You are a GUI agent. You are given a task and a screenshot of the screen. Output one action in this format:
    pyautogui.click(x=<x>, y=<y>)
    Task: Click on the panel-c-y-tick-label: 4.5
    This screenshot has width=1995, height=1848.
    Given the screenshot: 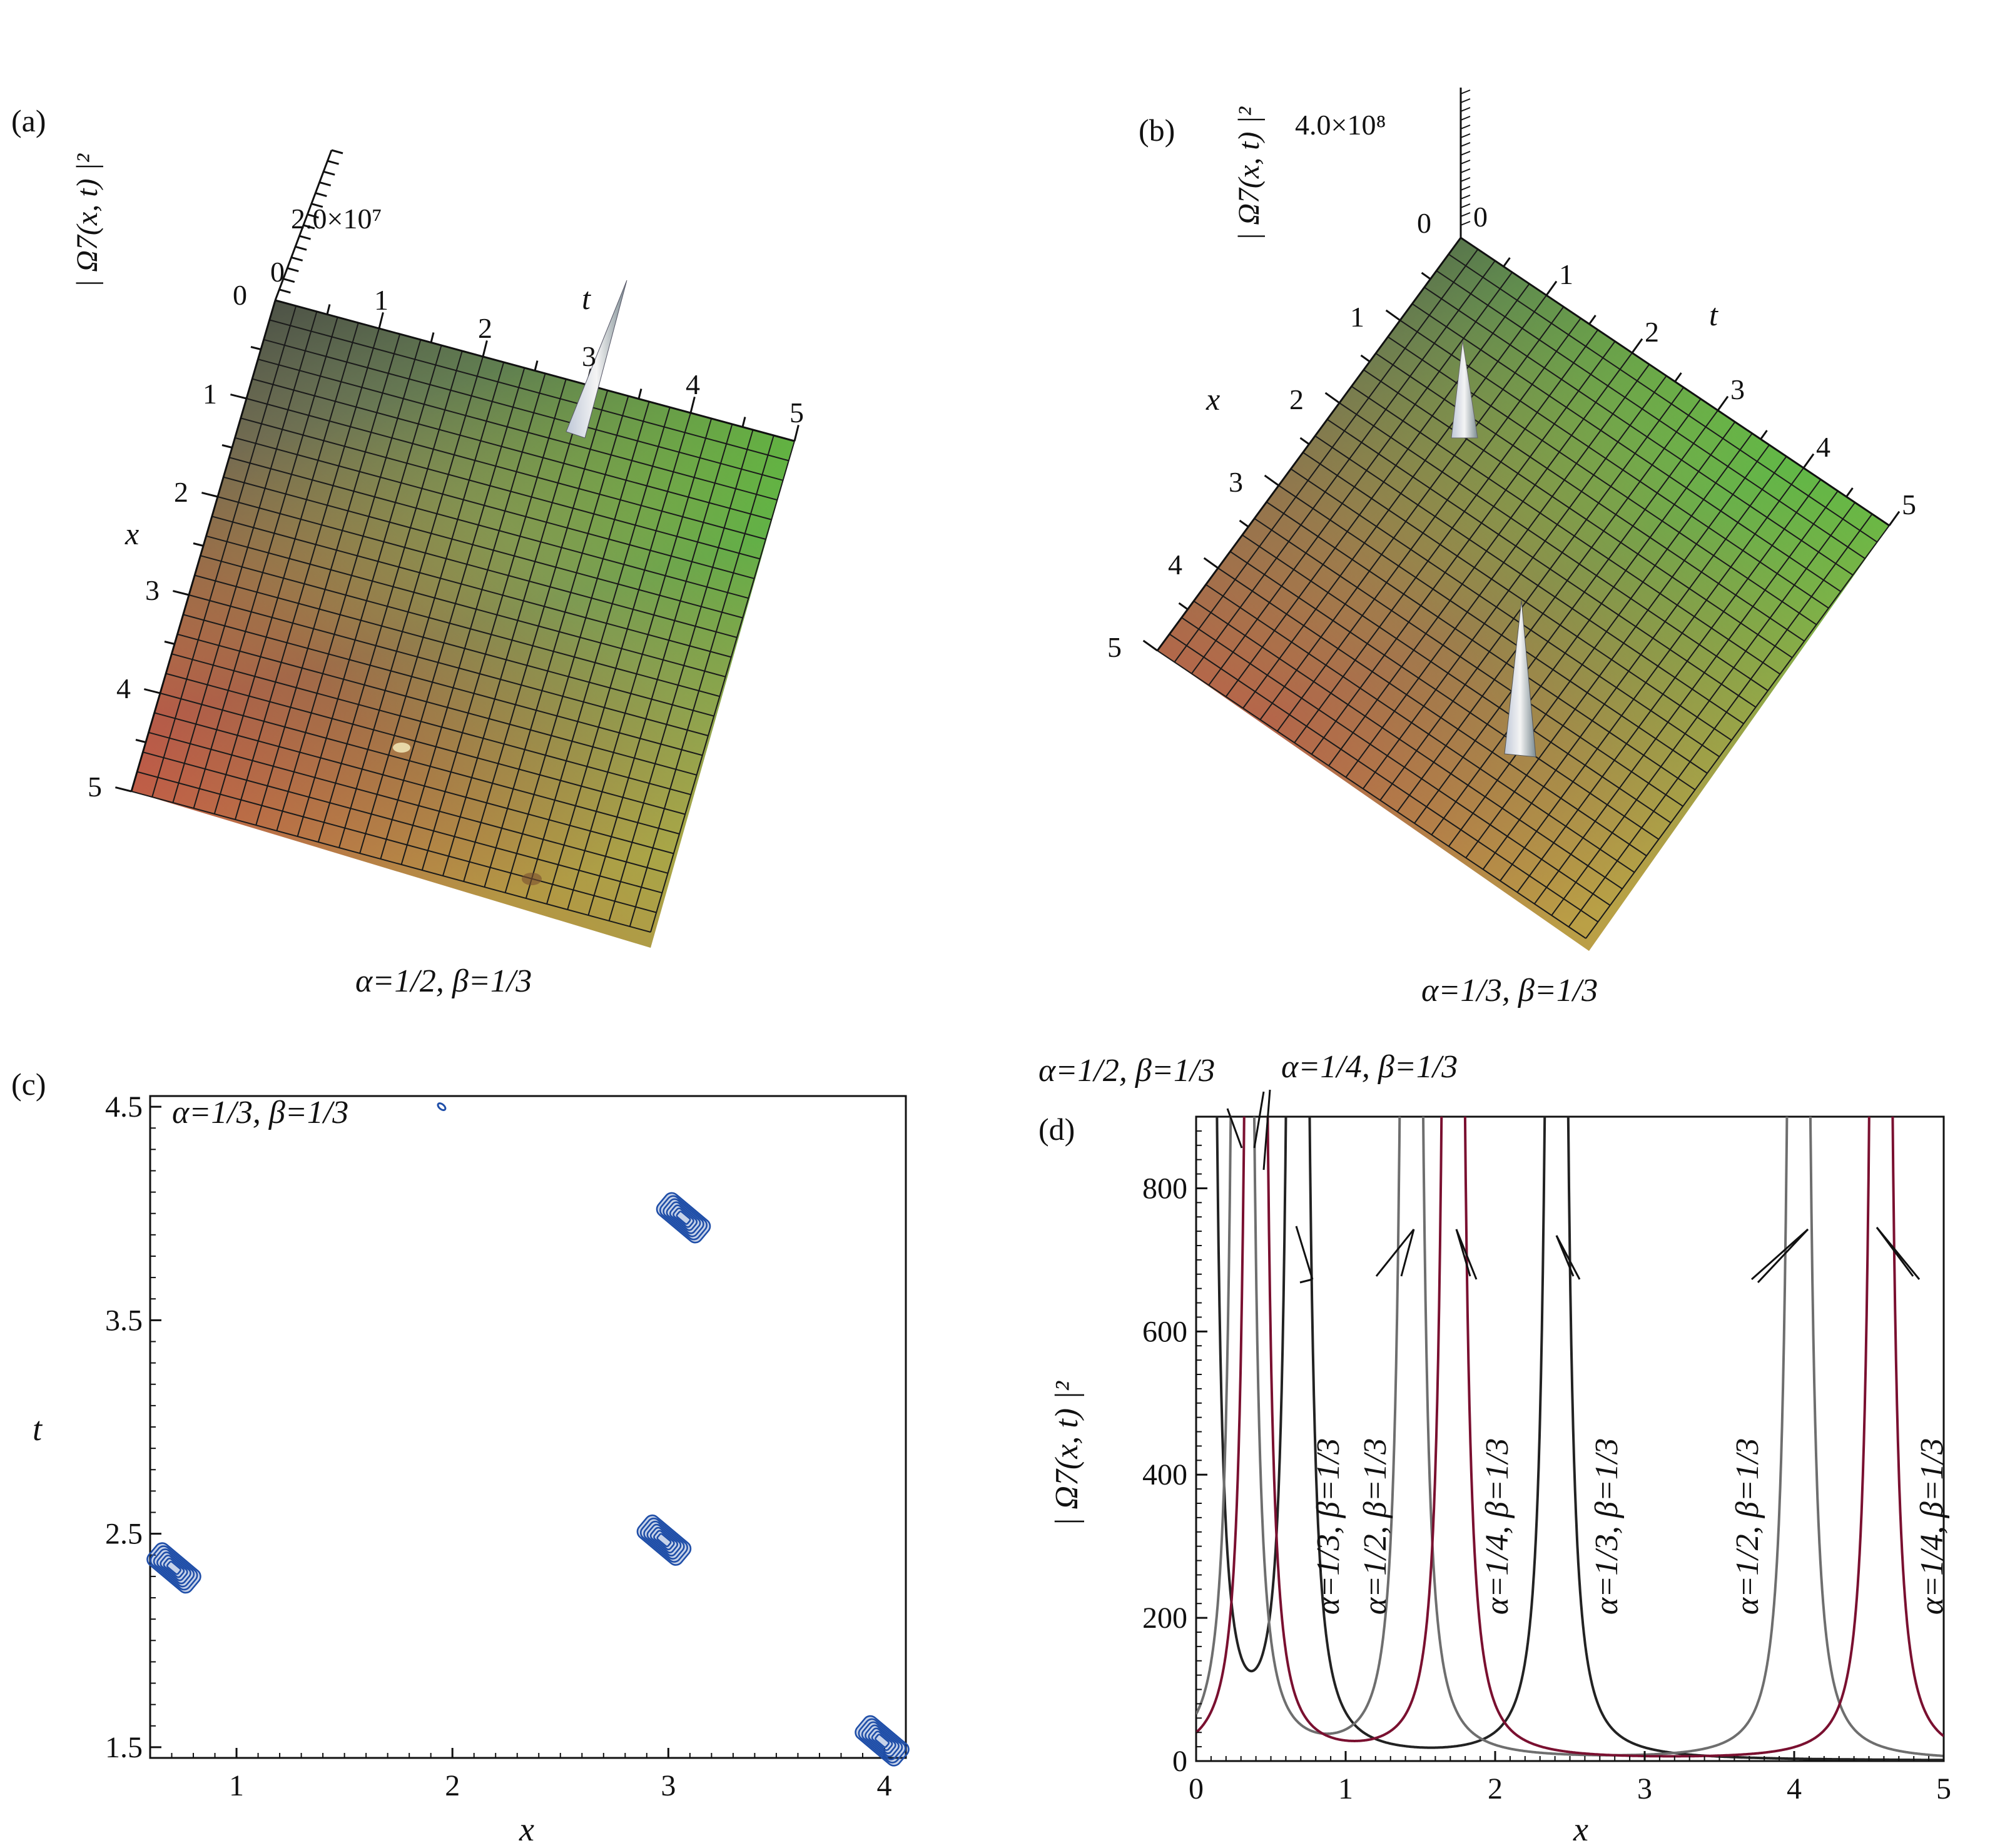 What is the action you would take?
    pyautogui.click(x=124, y=1107)
    